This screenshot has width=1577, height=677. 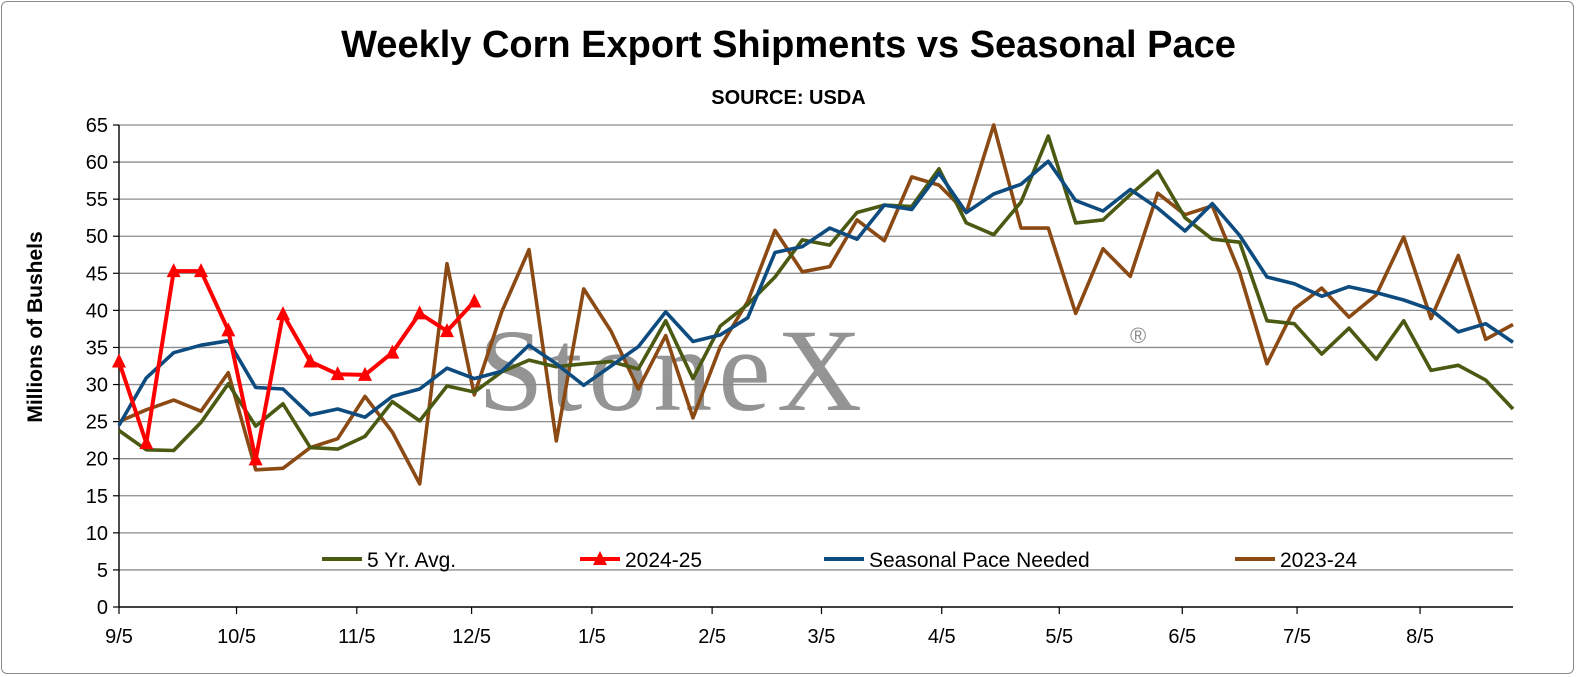 I want to click on x-tick-label: 11/5, so click(x=356, y=637).